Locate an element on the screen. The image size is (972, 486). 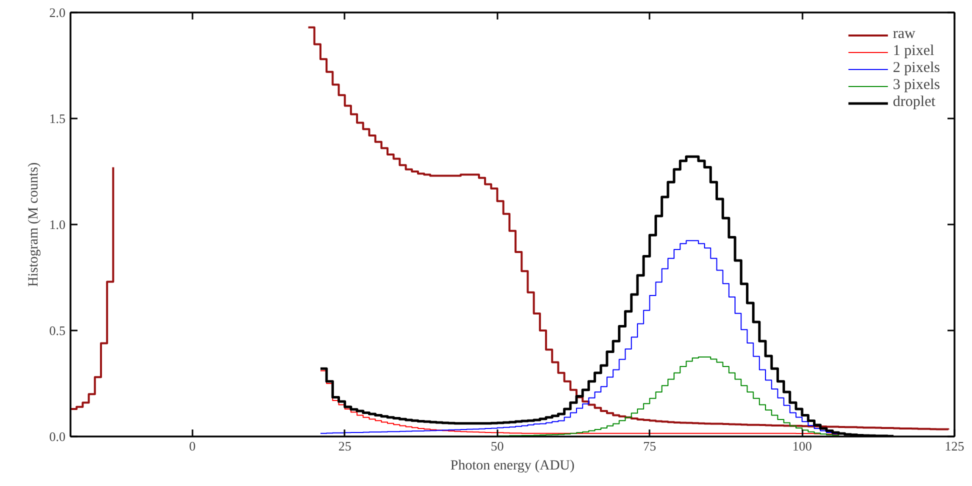
y-tick-label: 1.5 is located at coordinates (57, 118).